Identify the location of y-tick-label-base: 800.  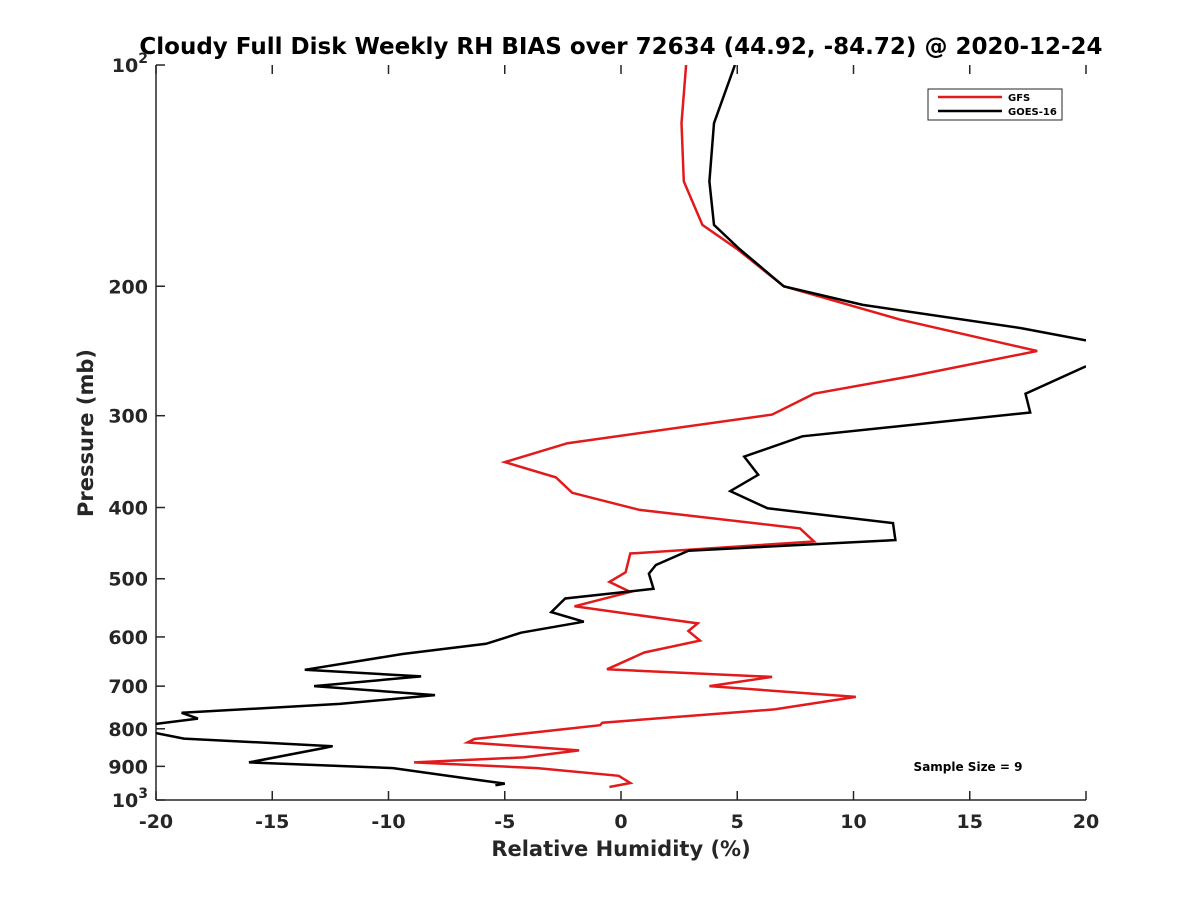
(128, 730).